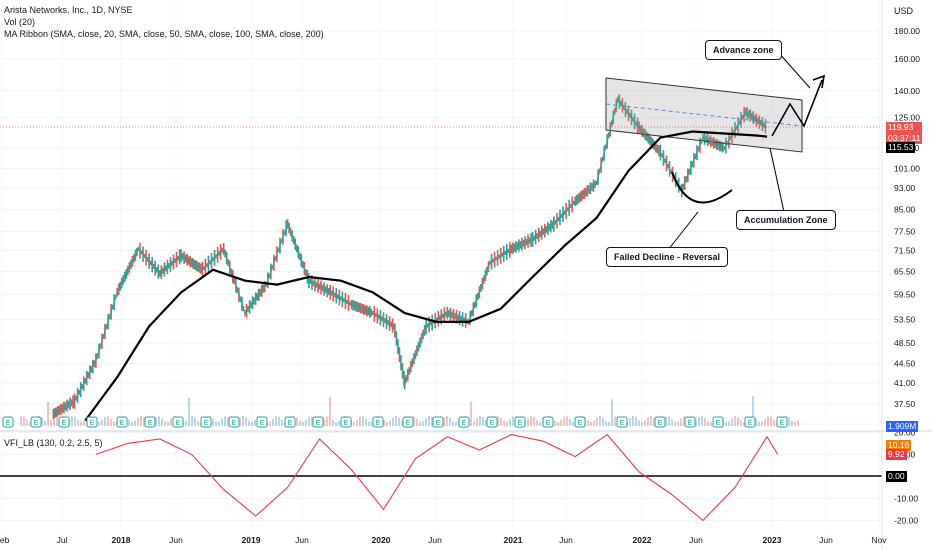  What do you see at coordinates (819, 81) in the screenshot?
I see `projection-arrowhead` at bounding box center [819, 81].